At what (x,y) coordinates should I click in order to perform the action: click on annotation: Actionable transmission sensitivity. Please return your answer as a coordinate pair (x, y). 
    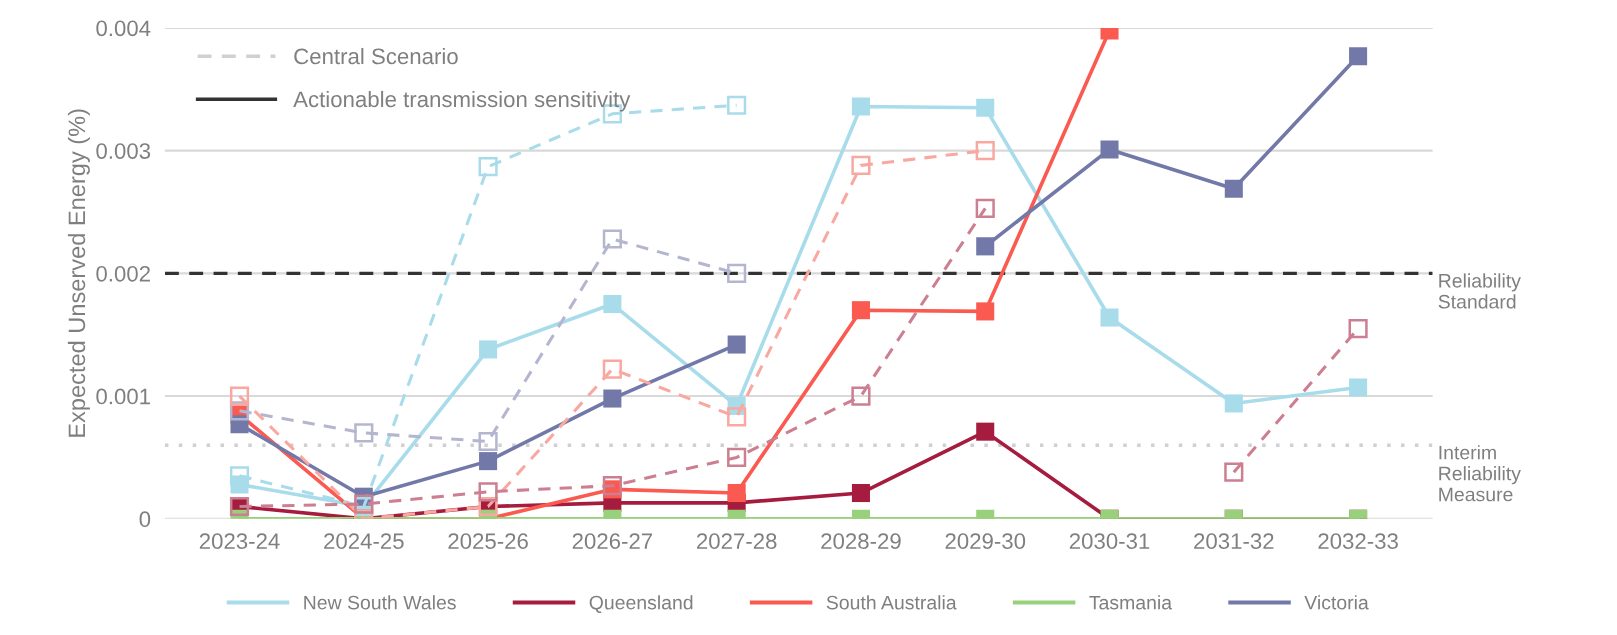
    Looking at the image, I should click on (462, 101).